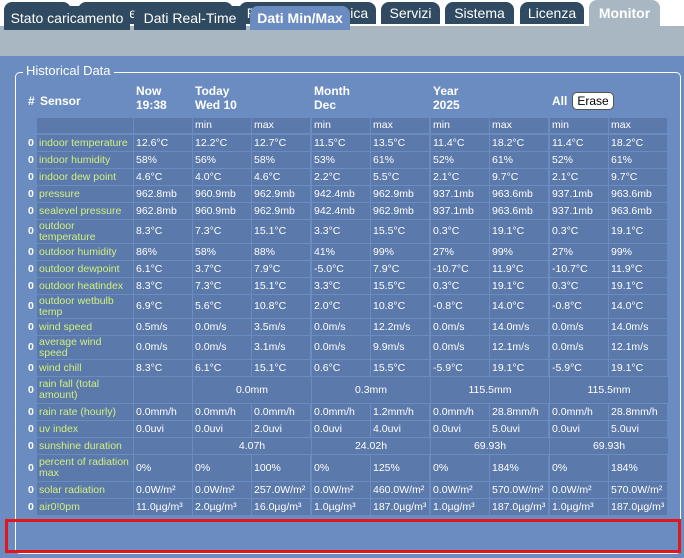  Describe the element at coordinates (163, 412) in the screenshot. I see `now-value: 0.0mm/h` at that location.